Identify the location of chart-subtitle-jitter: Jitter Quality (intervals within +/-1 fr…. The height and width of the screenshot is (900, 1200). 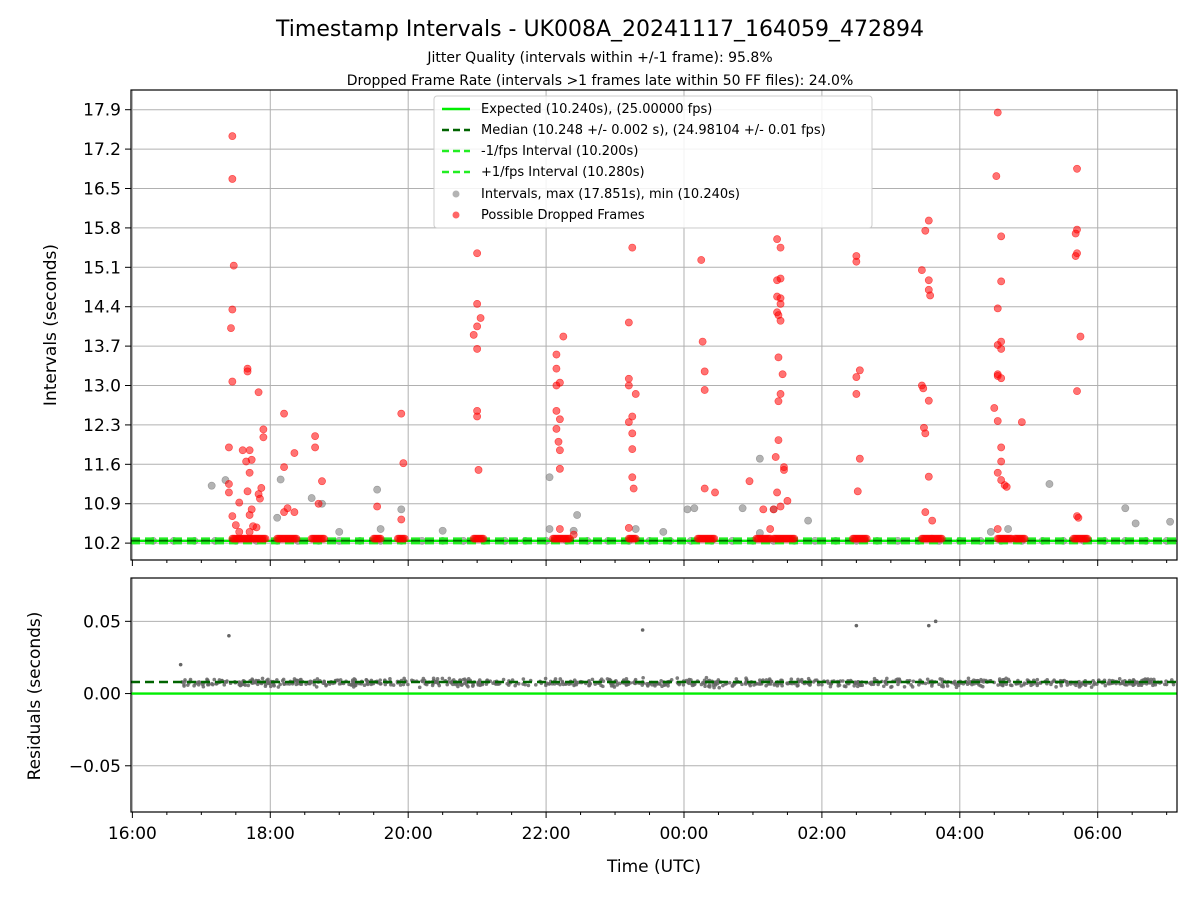
(599, 58).